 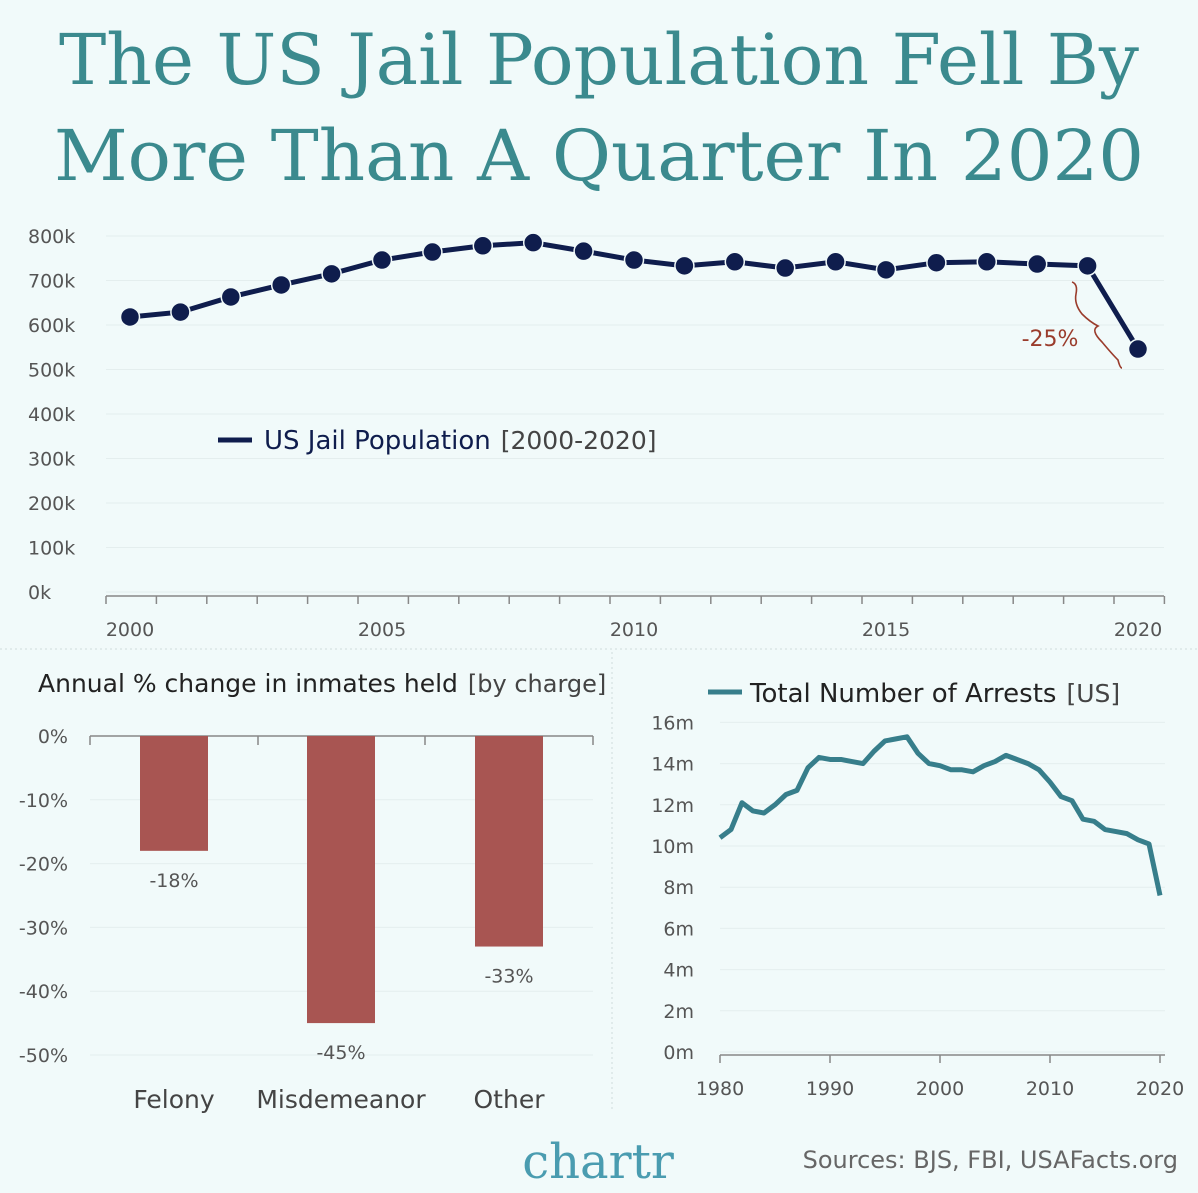 I want to click on y-tick-label: 14m, so click(x=672, y=765).